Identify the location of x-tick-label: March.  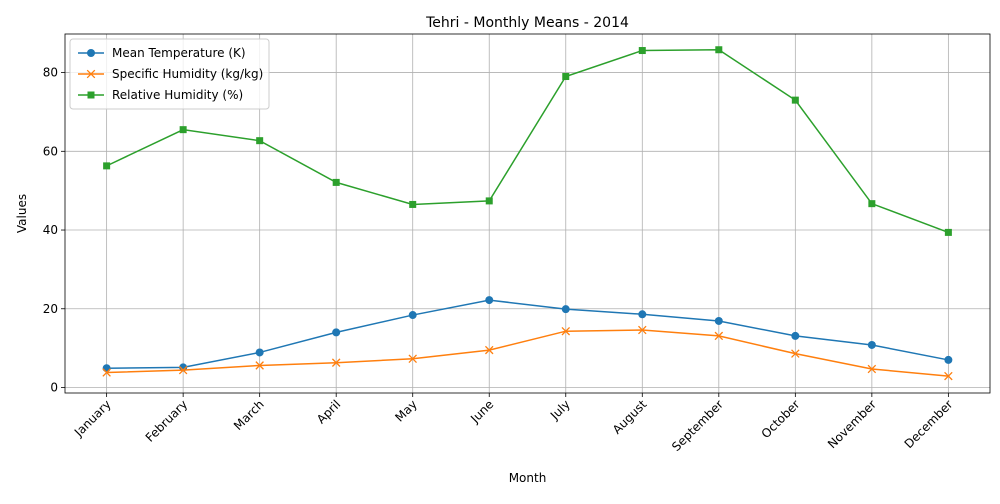
(249, 415).